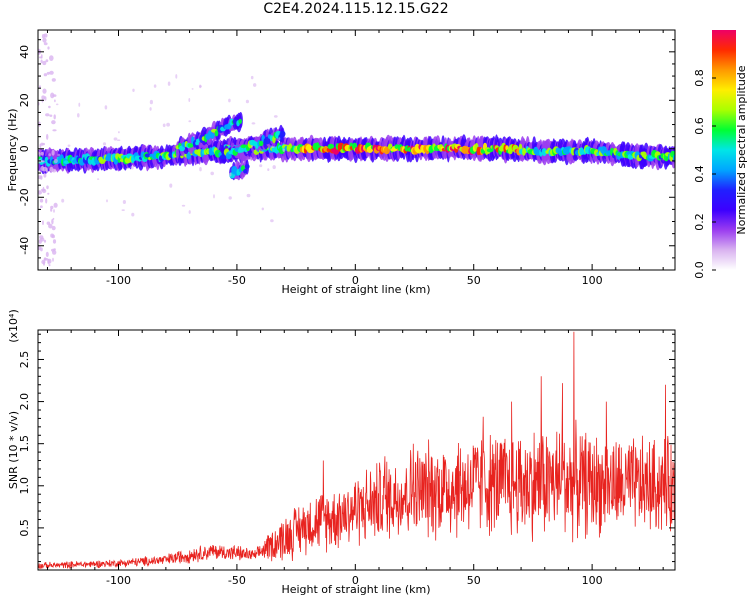 The height and width of the screenshot is (600, 750). Describe the element at coordinates (12, 150) in the screenshot. I see `spectrogram-ylabel: Frequency (Hz)` at that location.